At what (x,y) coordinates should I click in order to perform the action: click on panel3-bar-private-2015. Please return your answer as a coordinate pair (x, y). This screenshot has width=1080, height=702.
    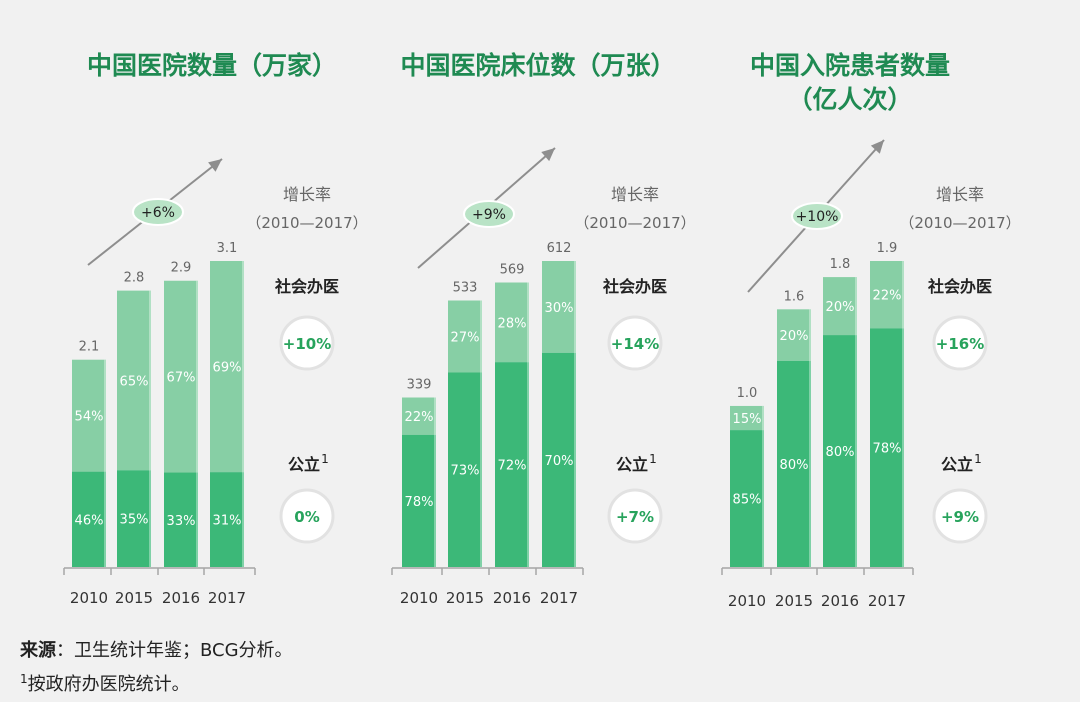
    Looking at the image, I should click on (794, 335).